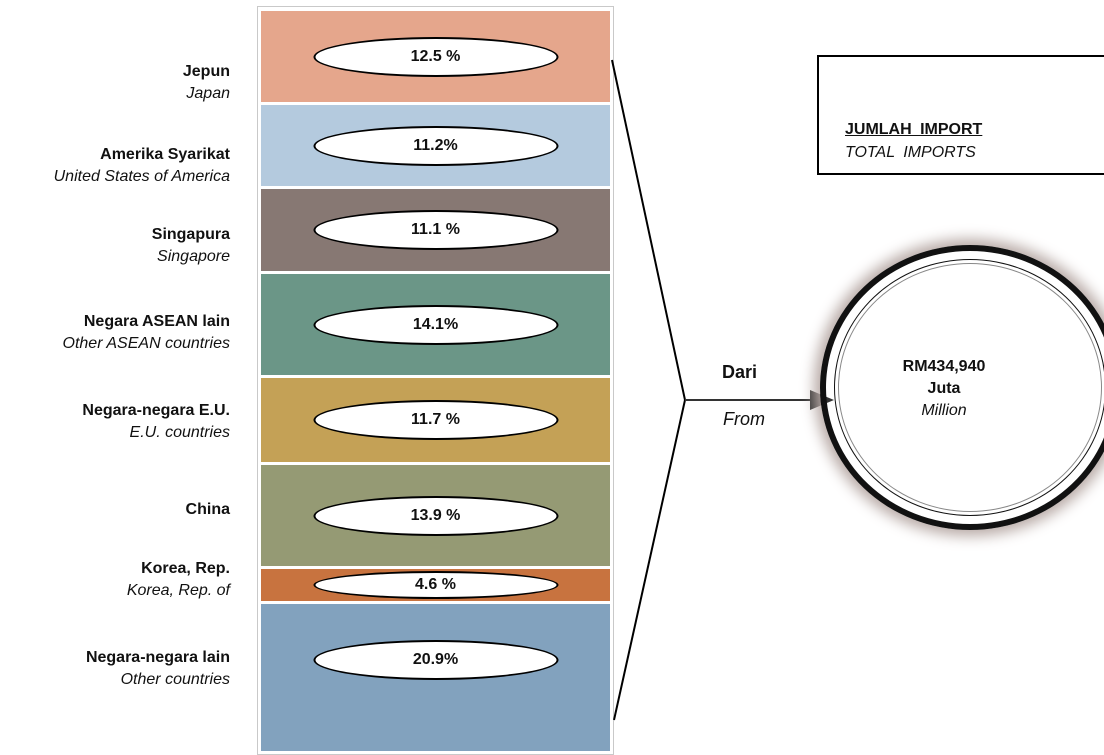 The height and width of the screenshot is (755, 1104). I want to click on total-unit-malay: Juta, so click(944, 388).